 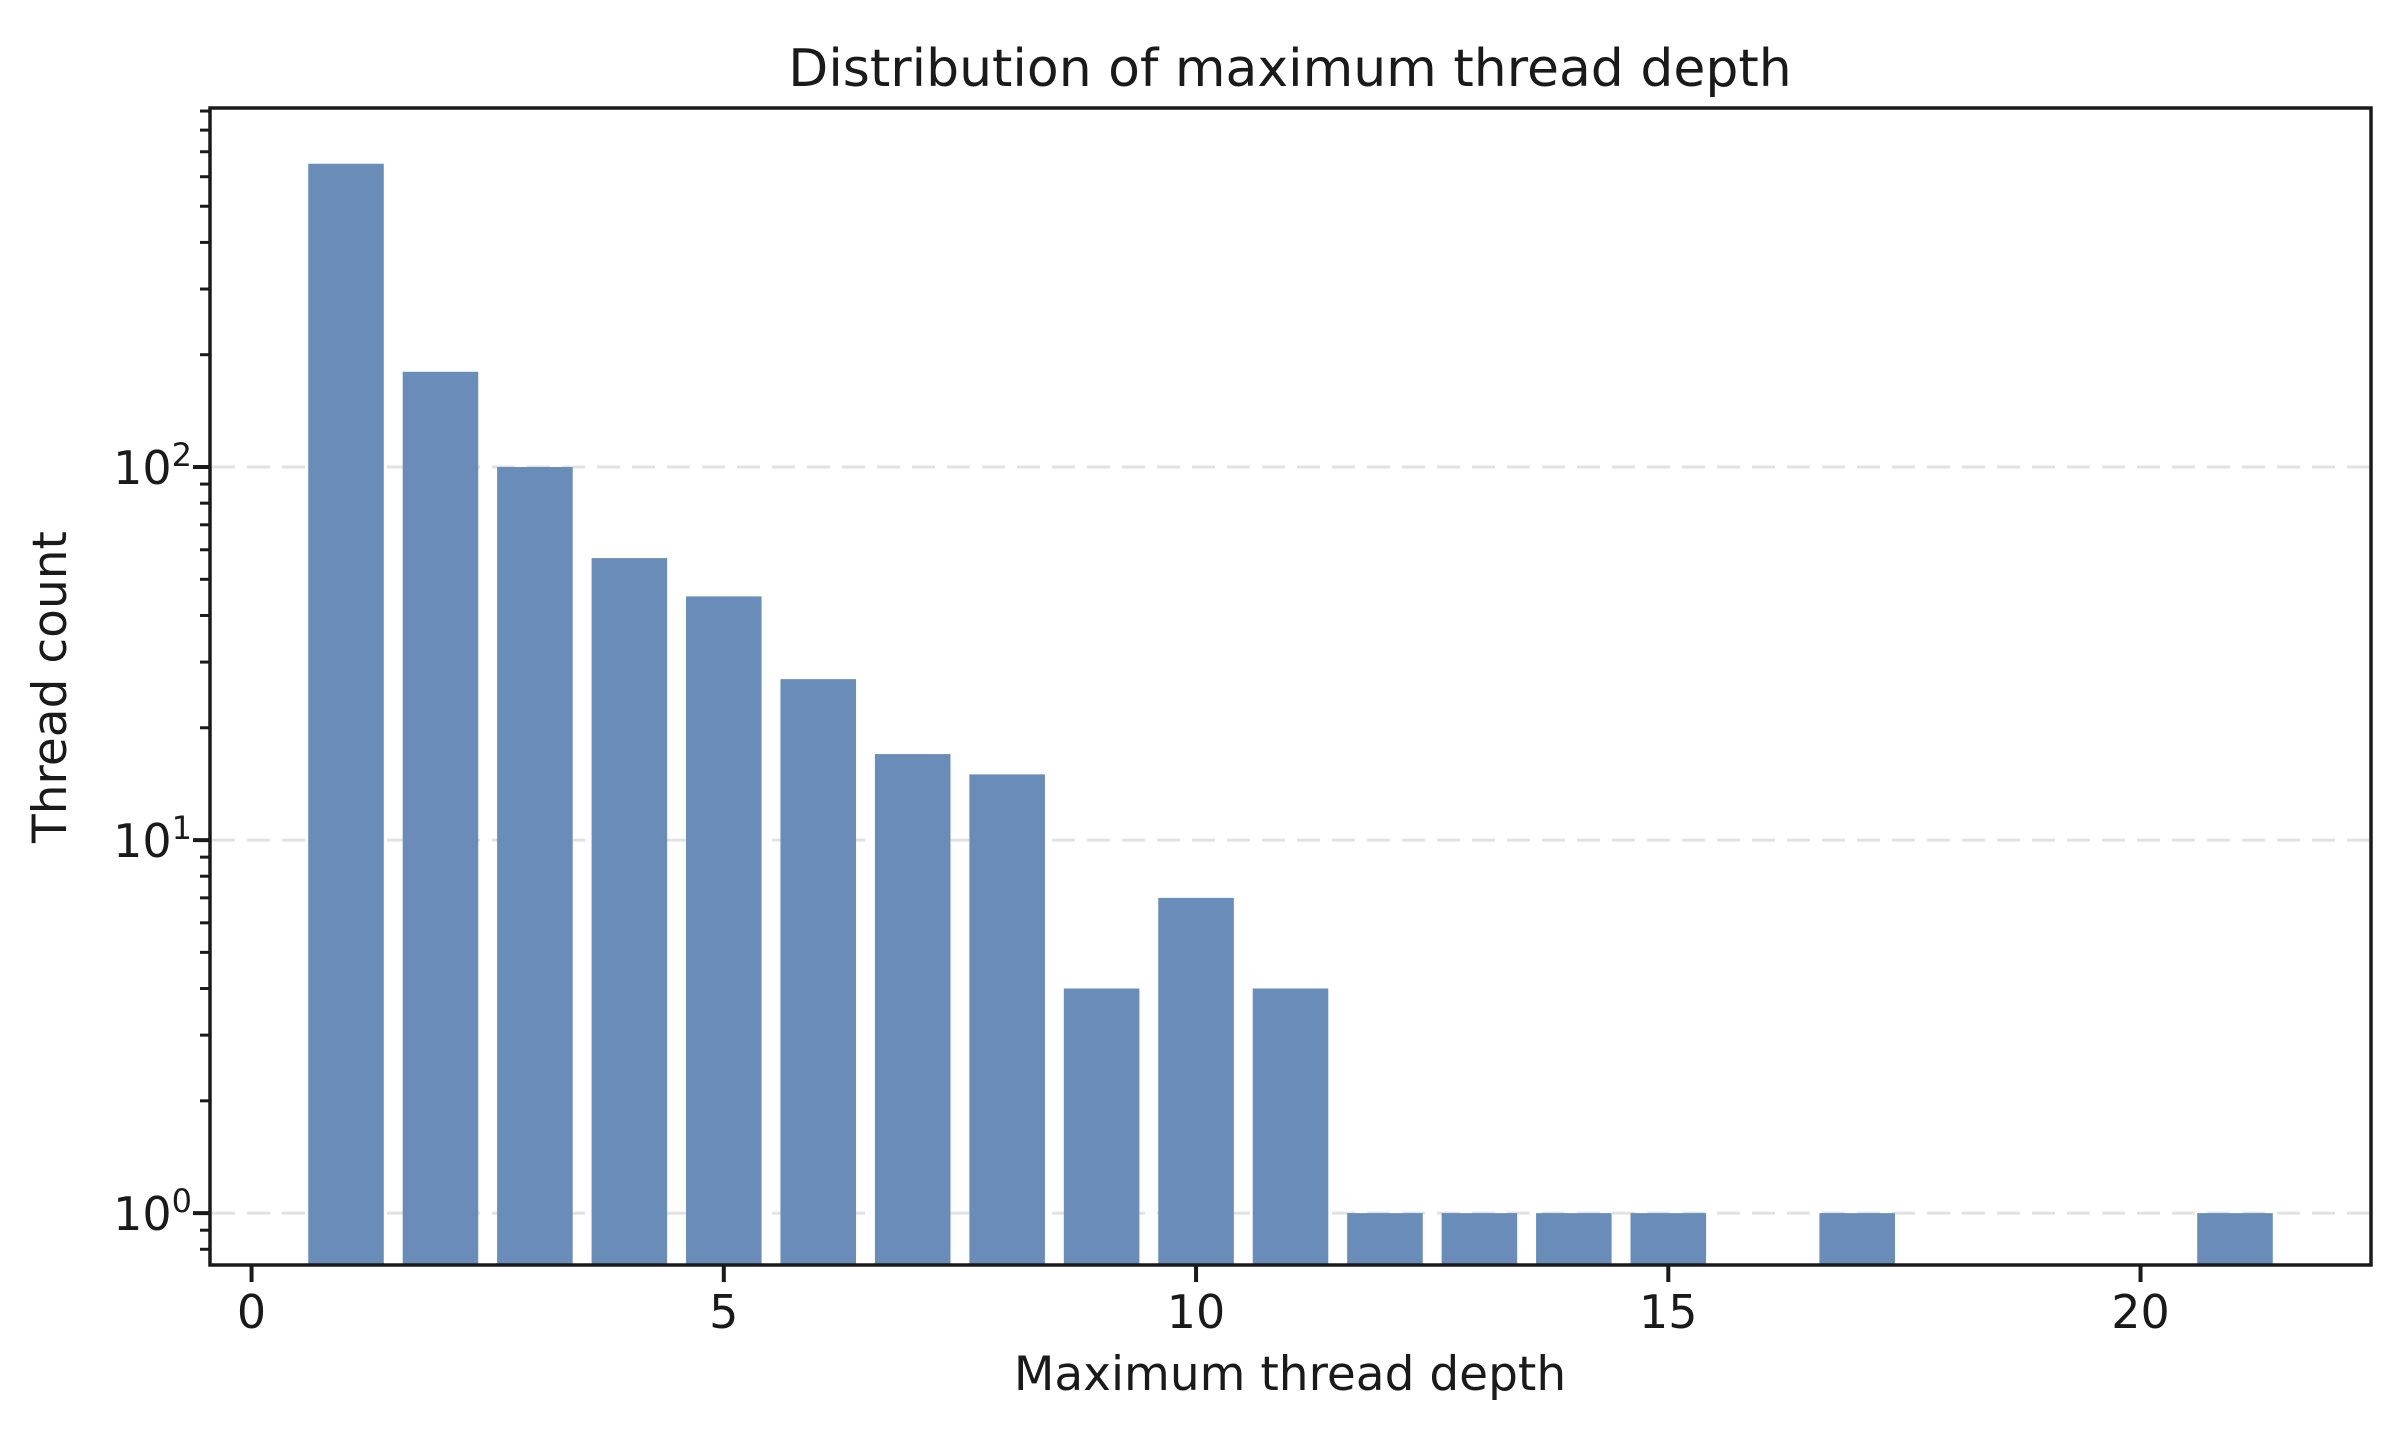 What do you see at coordinates (1290, 1374) in the screenshot?
I see `x-axis-label: Maximum thread depth` at bounding box center [1290, 1374].